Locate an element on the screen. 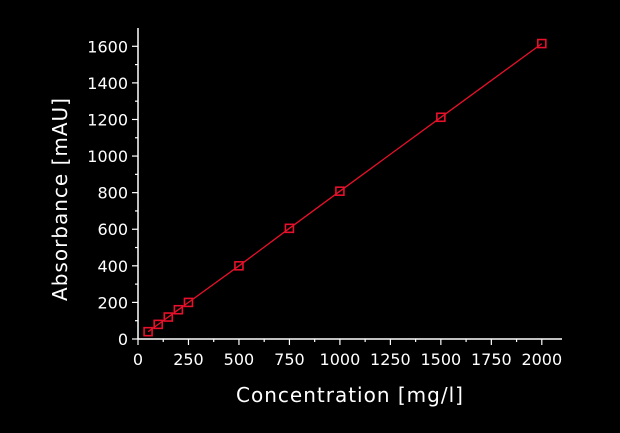 Image resolution: width=620 pixels, height=433 pixels. y-tick-label: 0 is located at coordinates (123, 339).